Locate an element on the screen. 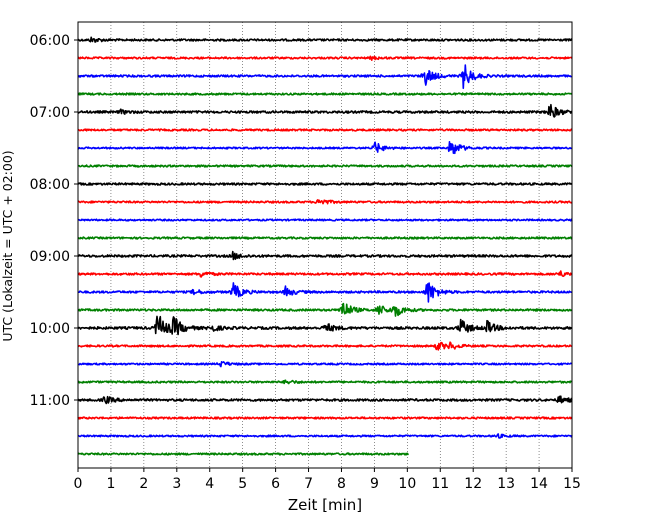 The height and width of the screenshot is (520, 650). x-tick-label: 9 is located at coordinates (374, 484).